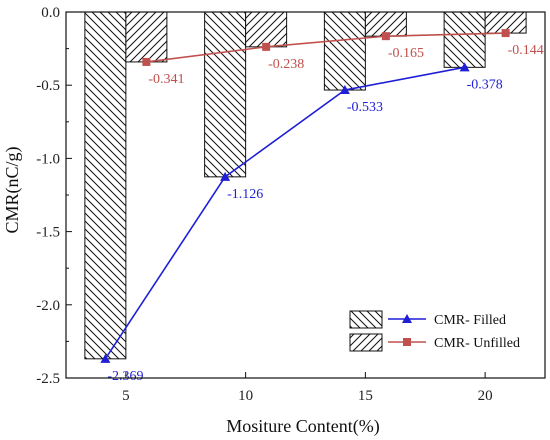  Describe the element at coordinates (407, 342) in the screenshot. I see `legend-marker-unfilled` at that location.